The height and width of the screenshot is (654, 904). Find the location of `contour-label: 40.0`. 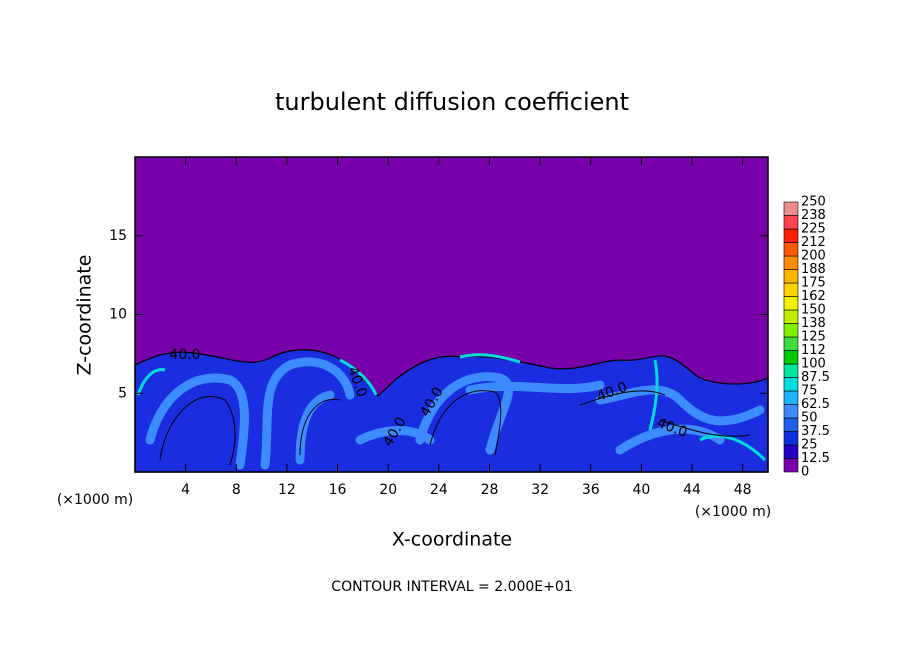

contour-label: 40.0 is located at coordinates (184, 355).